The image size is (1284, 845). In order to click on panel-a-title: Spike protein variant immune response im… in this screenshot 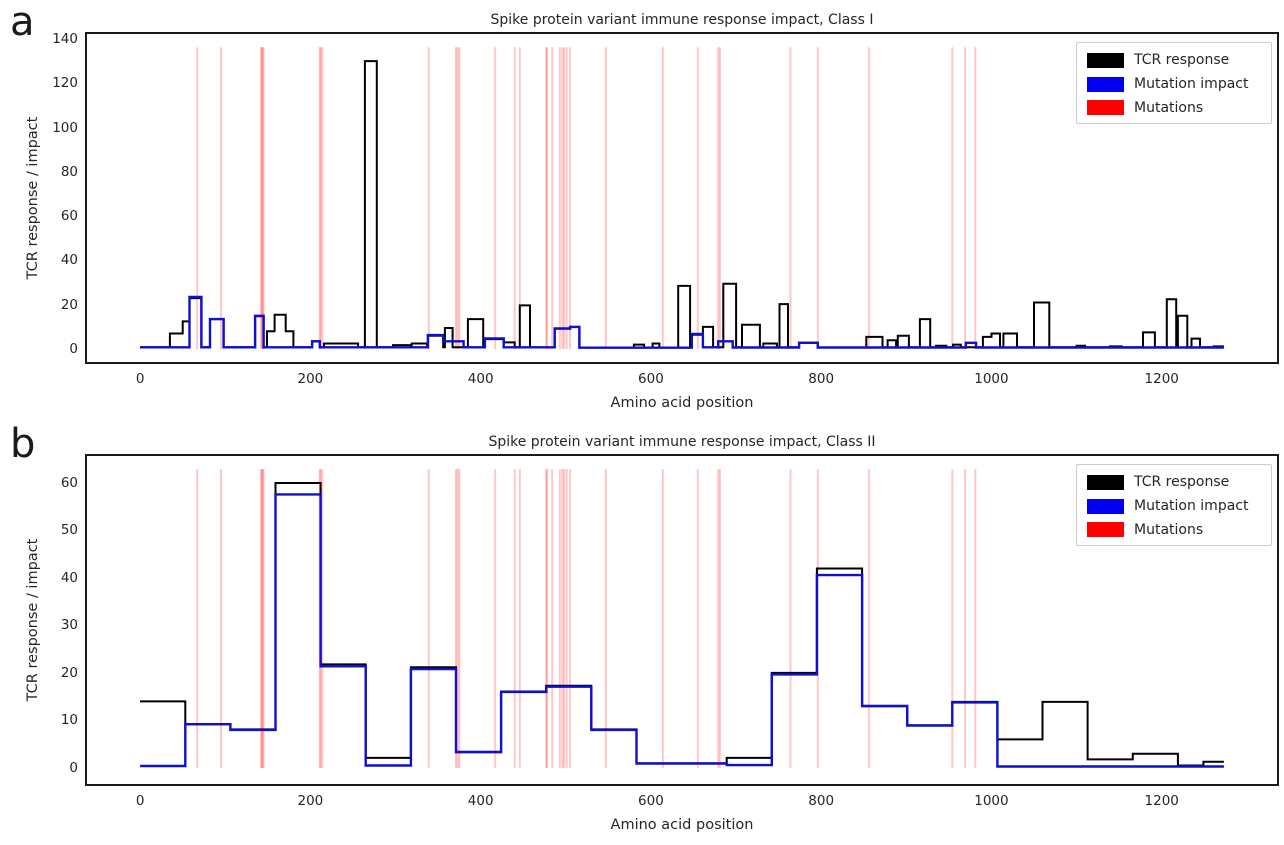, I will do `click(682, 20)`.